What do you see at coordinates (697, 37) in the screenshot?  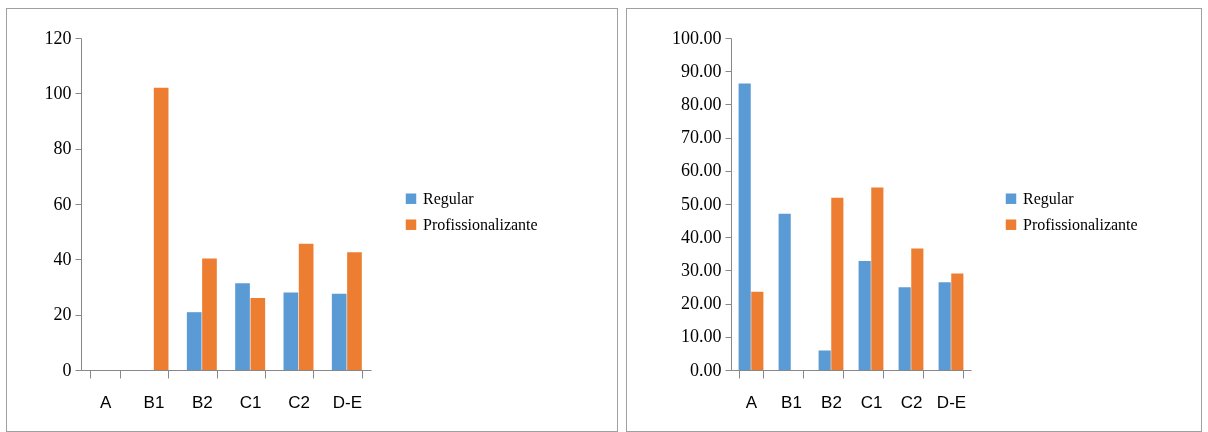 I see `y-tick-label: 100.00` at bounding box center [697, 37].